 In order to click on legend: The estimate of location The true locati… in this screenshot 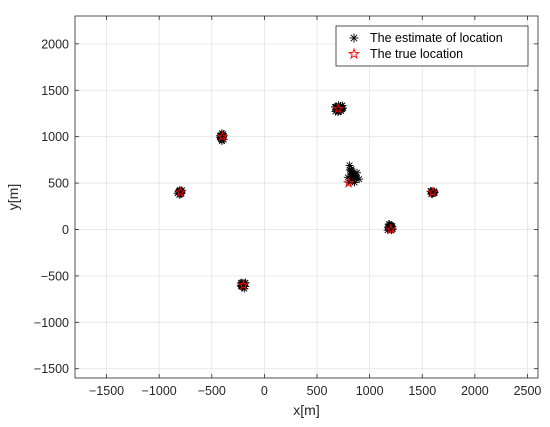, I will do `click(432, 46)`.